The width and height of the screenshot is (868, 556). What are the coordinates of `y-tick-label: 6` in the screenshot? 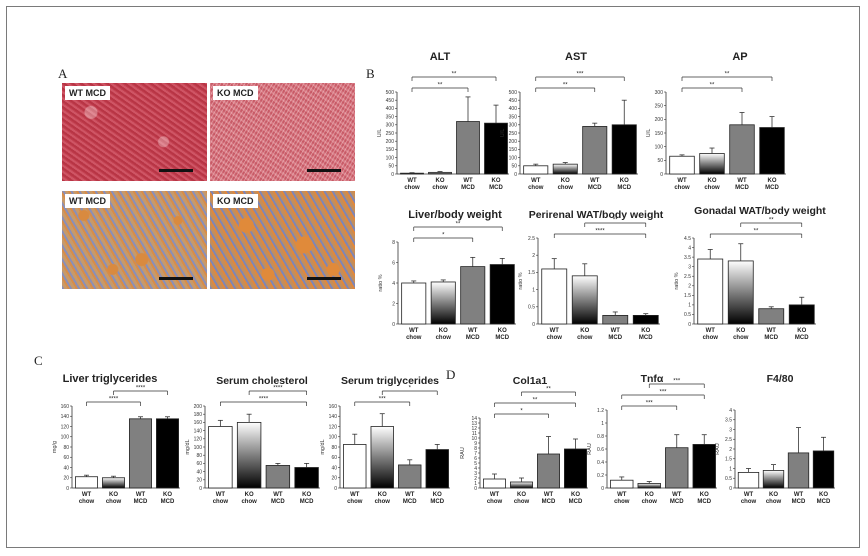 It's located at (393, 263).